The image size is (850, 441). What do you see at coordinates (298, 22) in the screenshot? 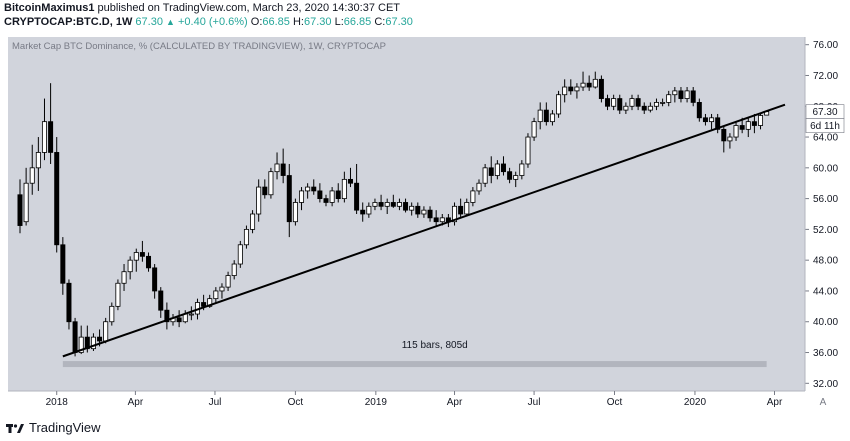
I see `high-label: H:` at bounding box center [298, 22].